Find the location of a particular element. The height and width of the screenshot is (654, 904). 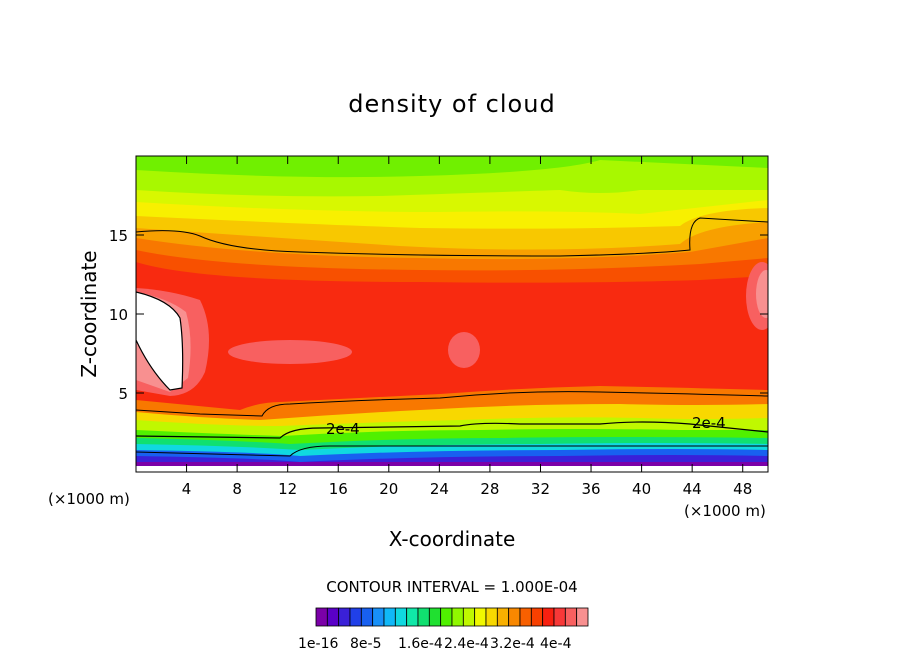

x-tick-label: 36 is located at coordinates (590, 489).